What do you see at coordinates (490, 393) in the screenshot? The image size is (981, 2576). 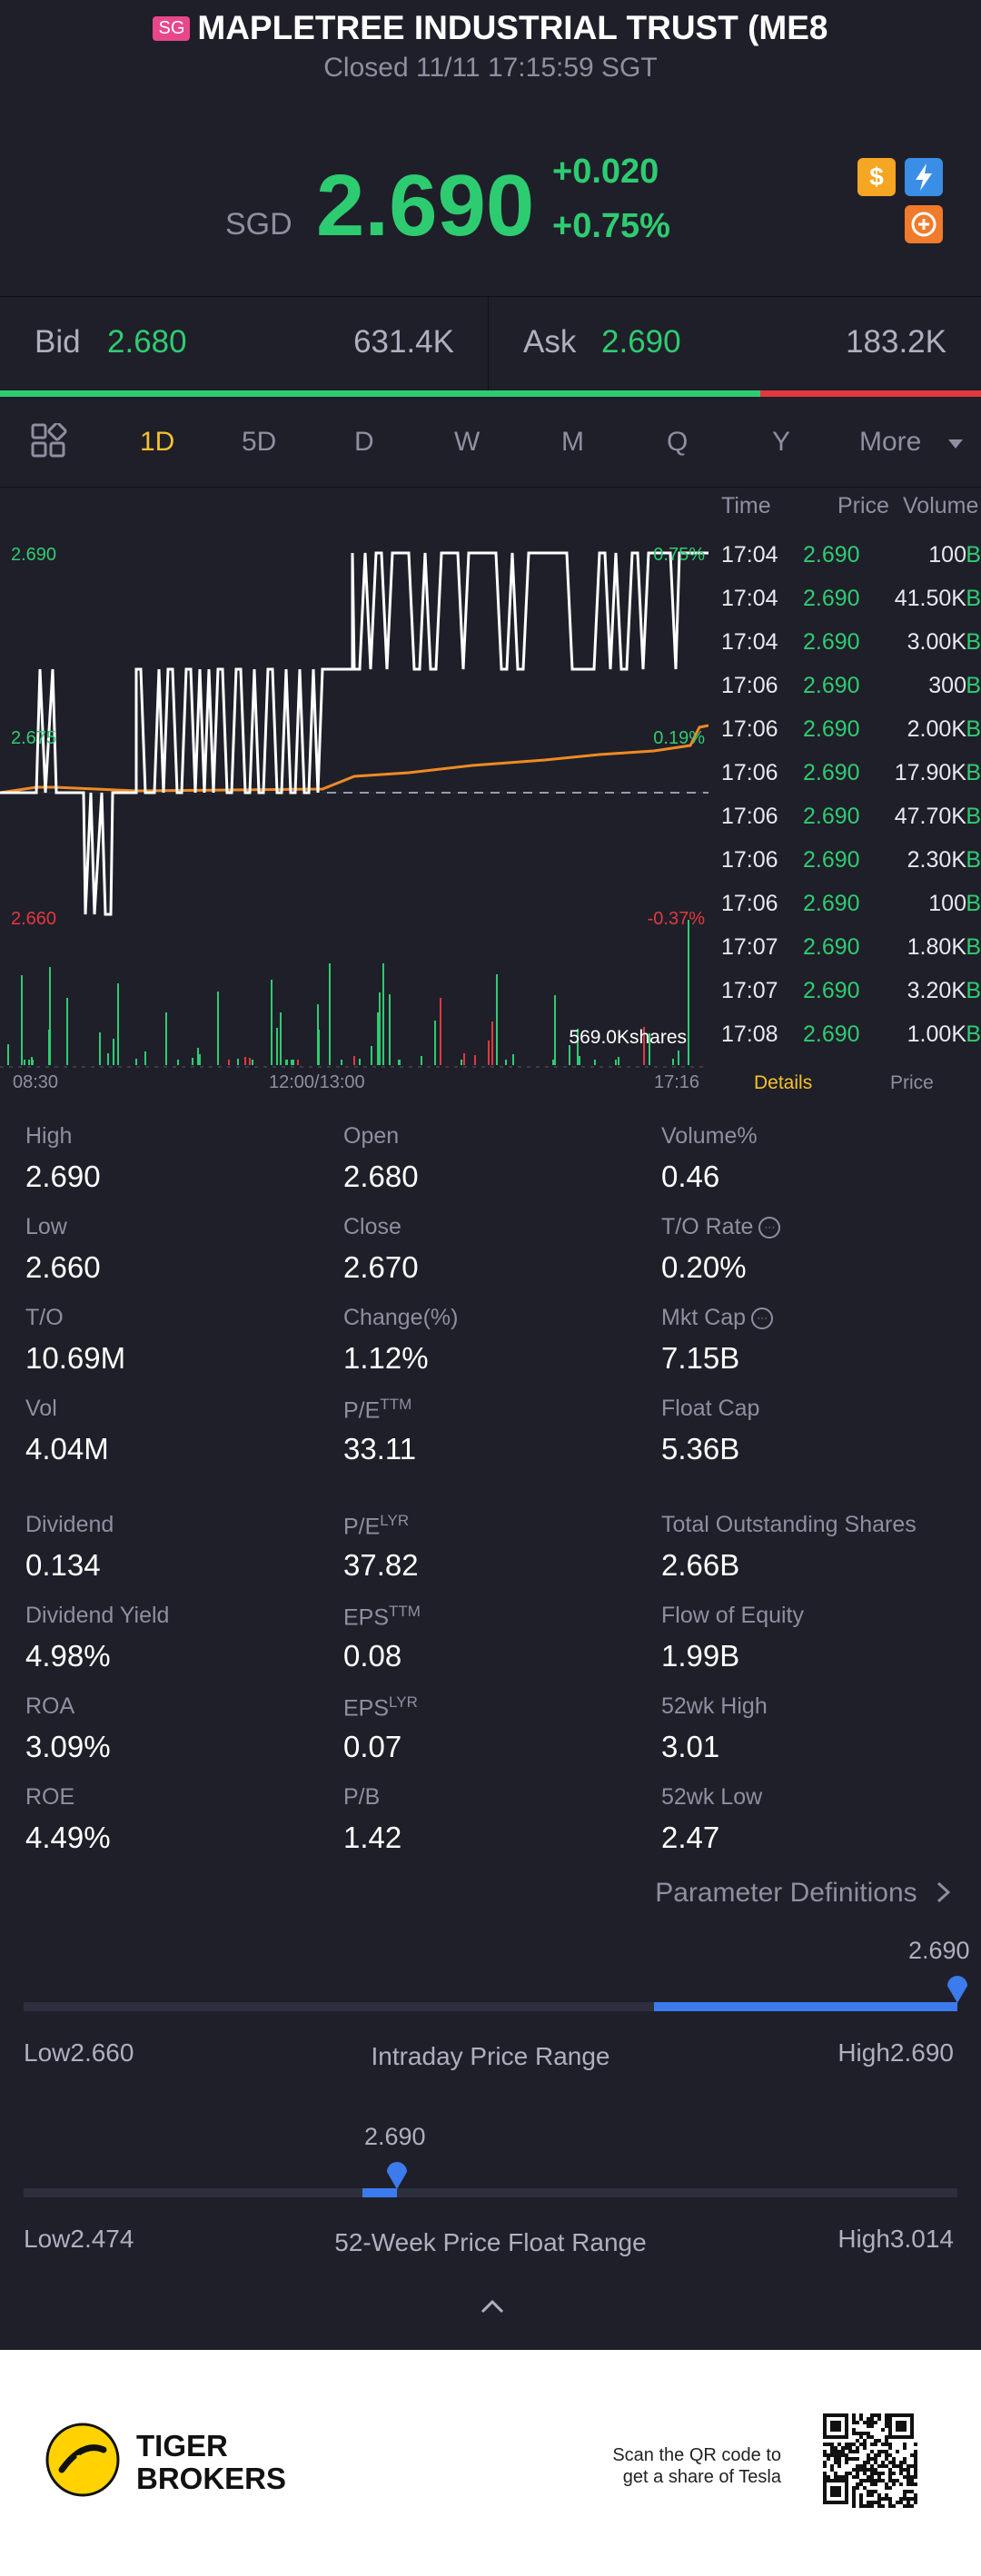 I see `bid-ask-ratio-bar` at bounding box center [490, 393].